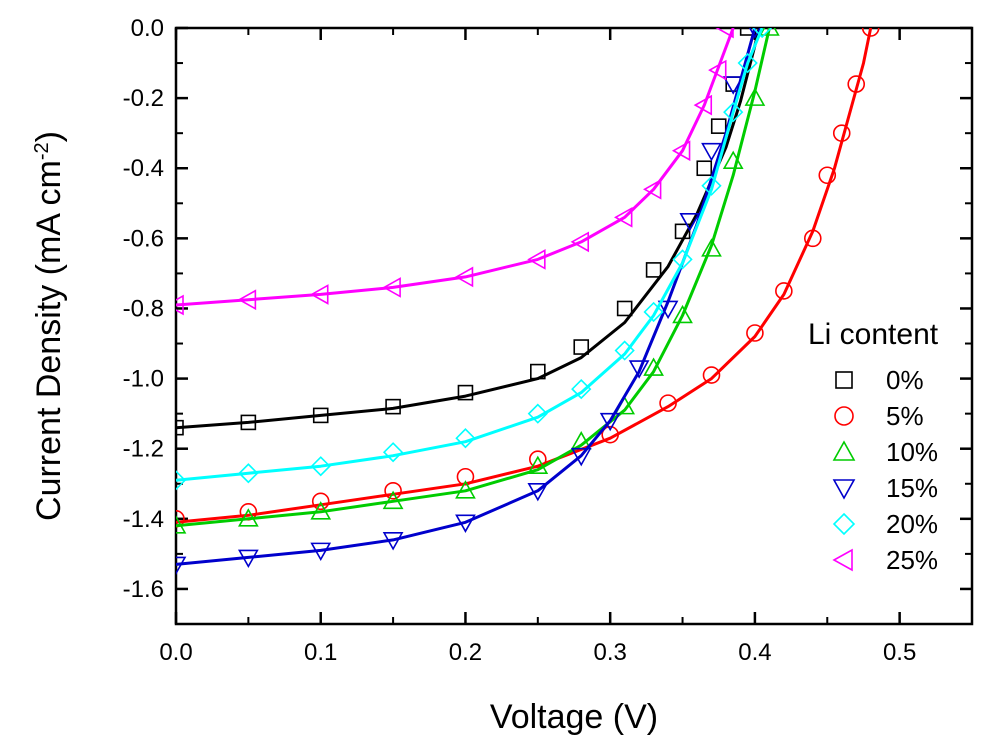 This screenshot has height=735, width=989. Describe the element at coordinates (844, 524) in the screenshot. I see `legend-marker-20pct` at that location.